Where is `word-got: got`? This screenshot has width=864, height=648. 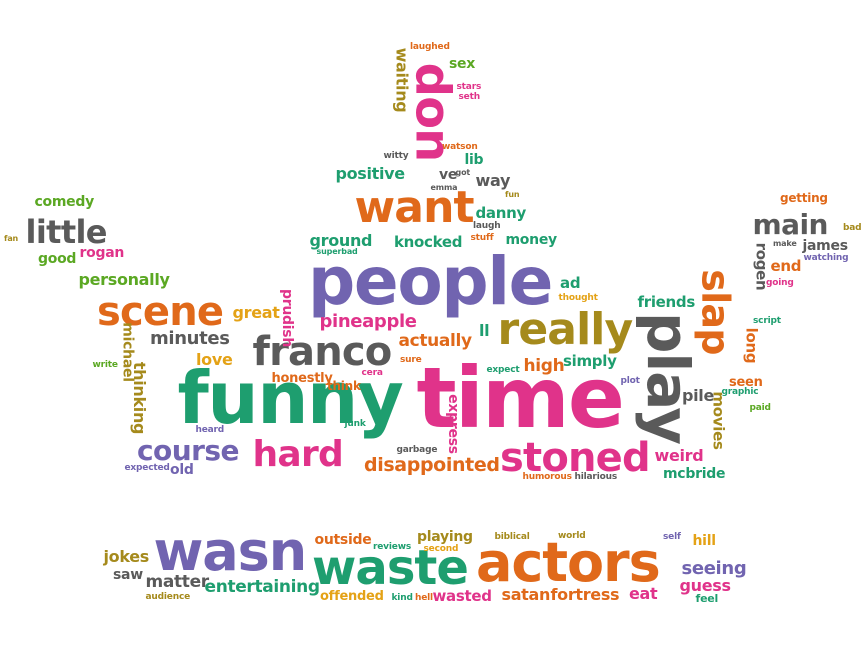
word-got: got is located at coordinates (463, 172).